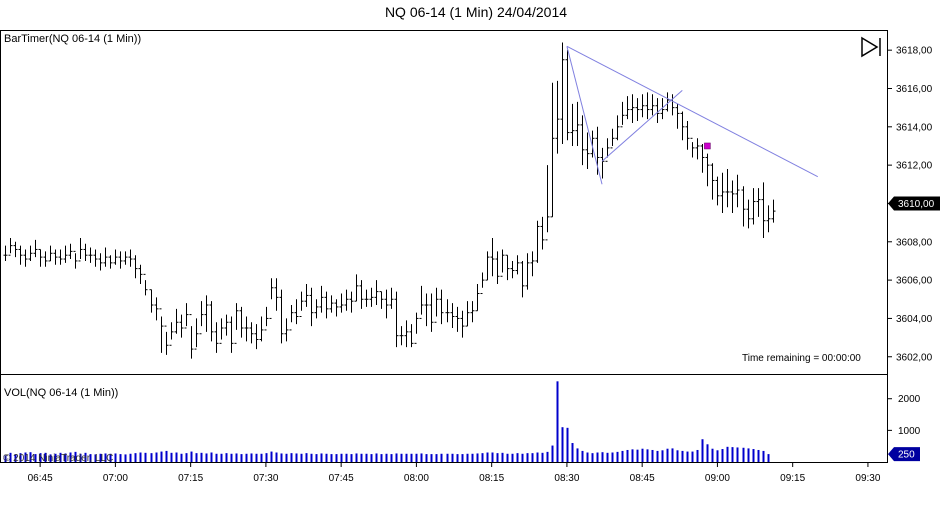 This screenshot has width=952, height=511. Describe the element at coordinates (792, 478) in the screenshot. I see `time-tick-label: 09:15` at that location.